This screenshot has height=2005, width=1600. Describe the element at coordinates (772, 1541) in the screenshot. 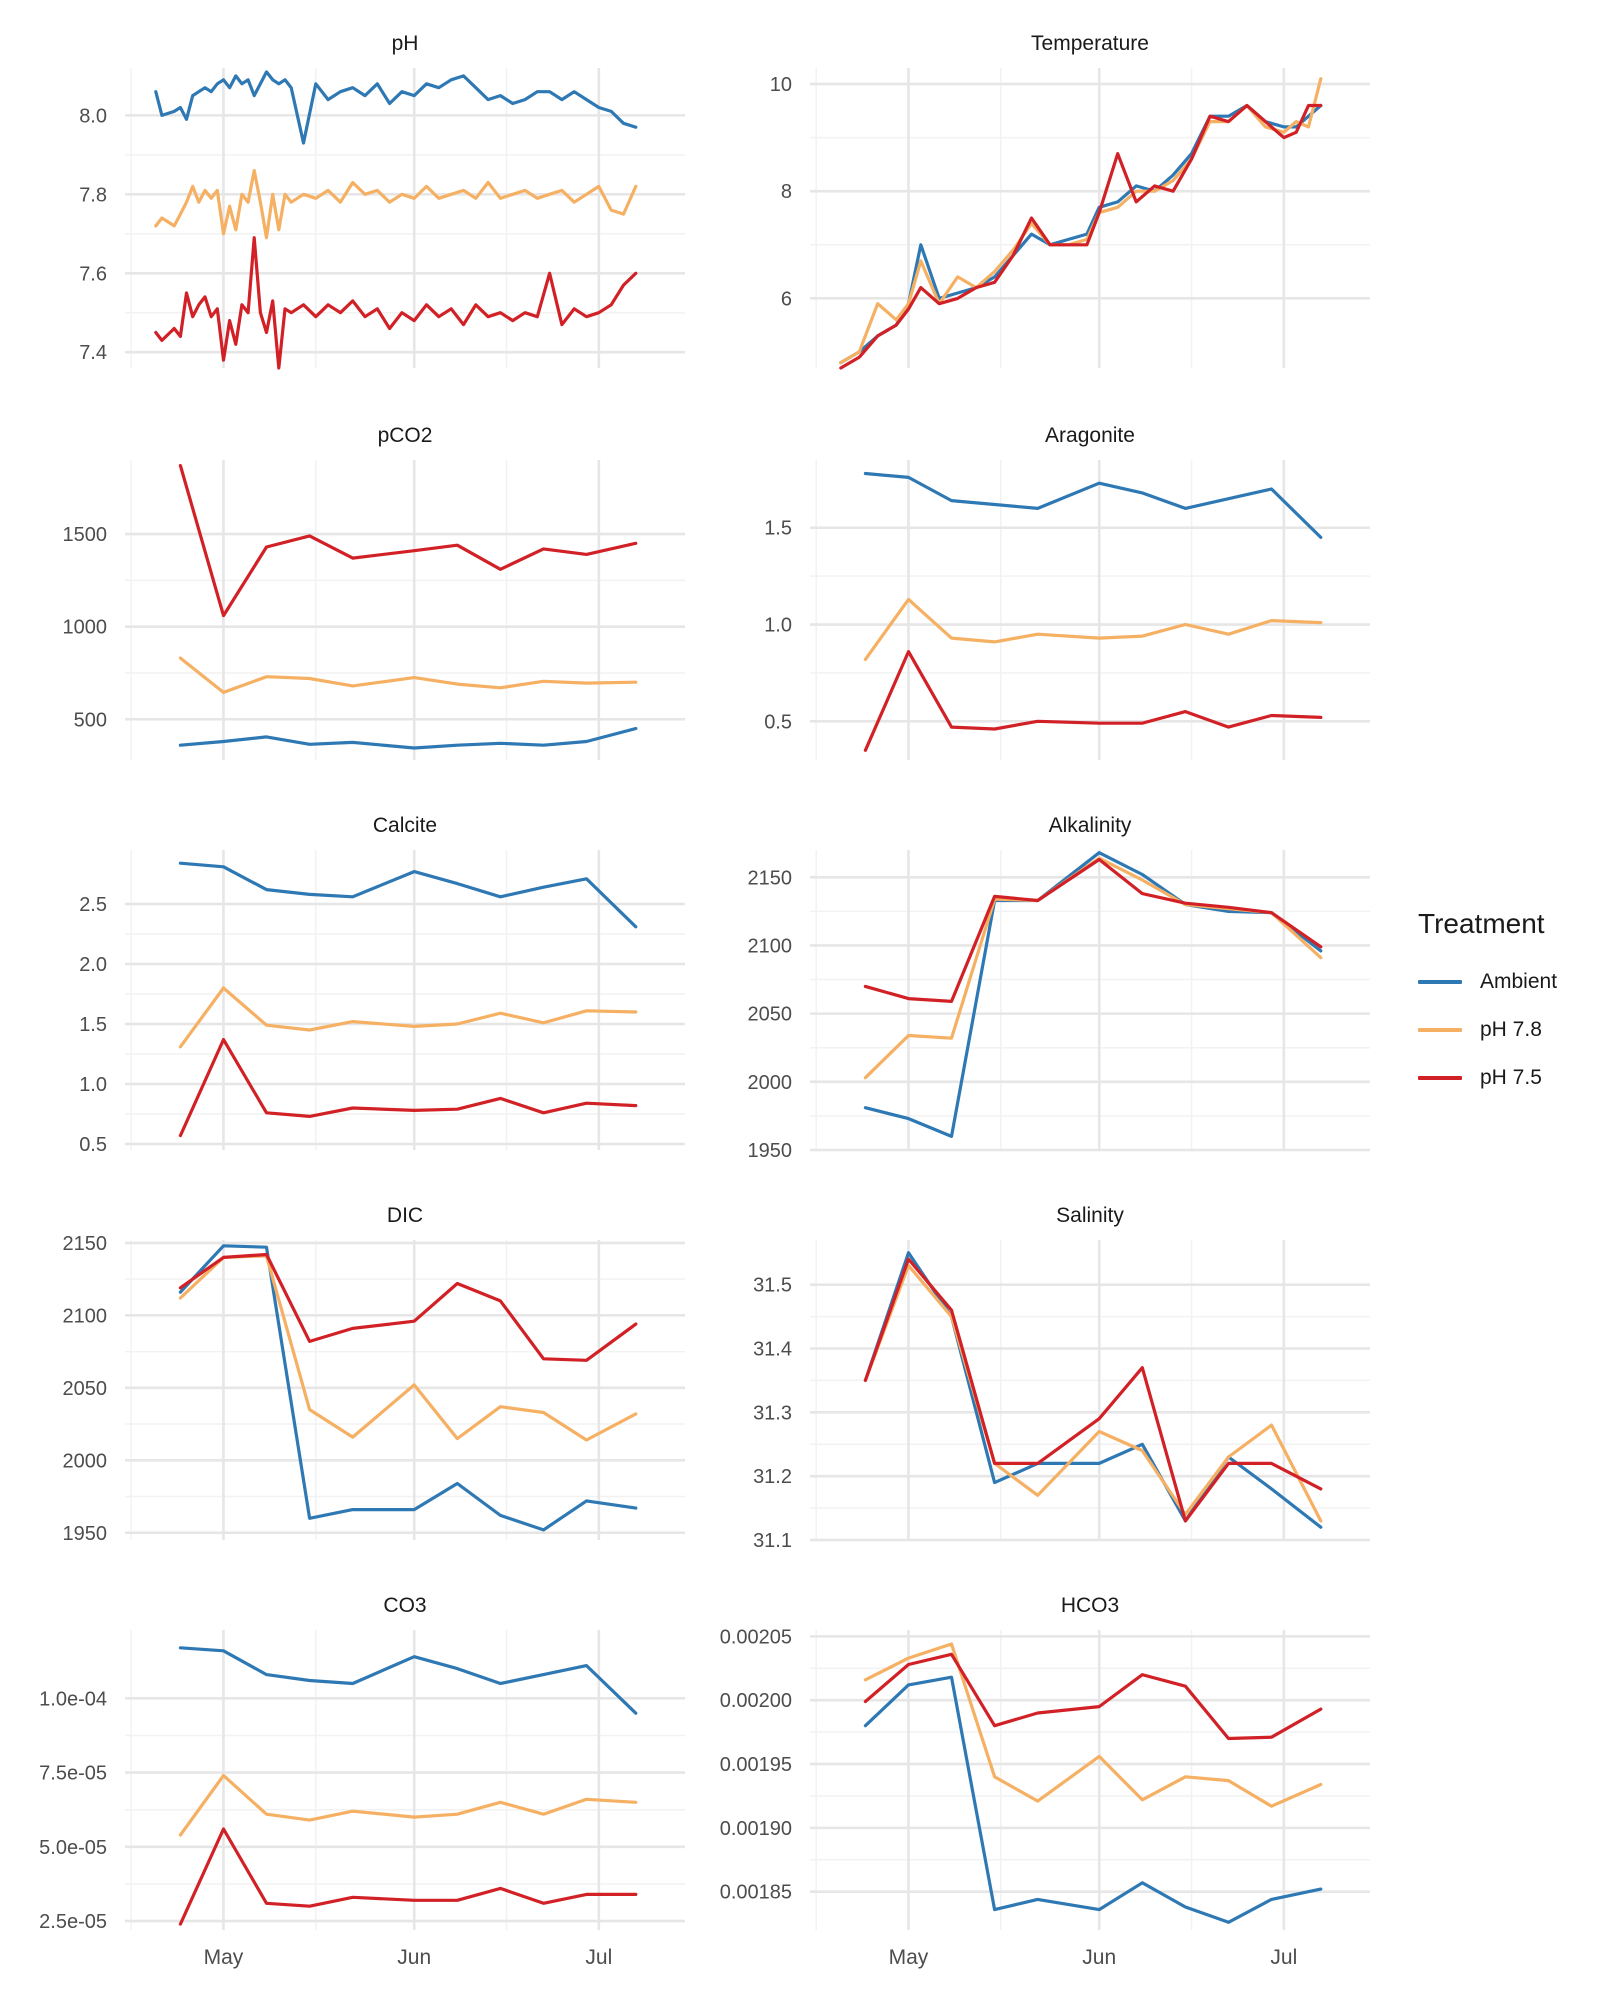

I see `y-tick-label: 31.1` at that location.